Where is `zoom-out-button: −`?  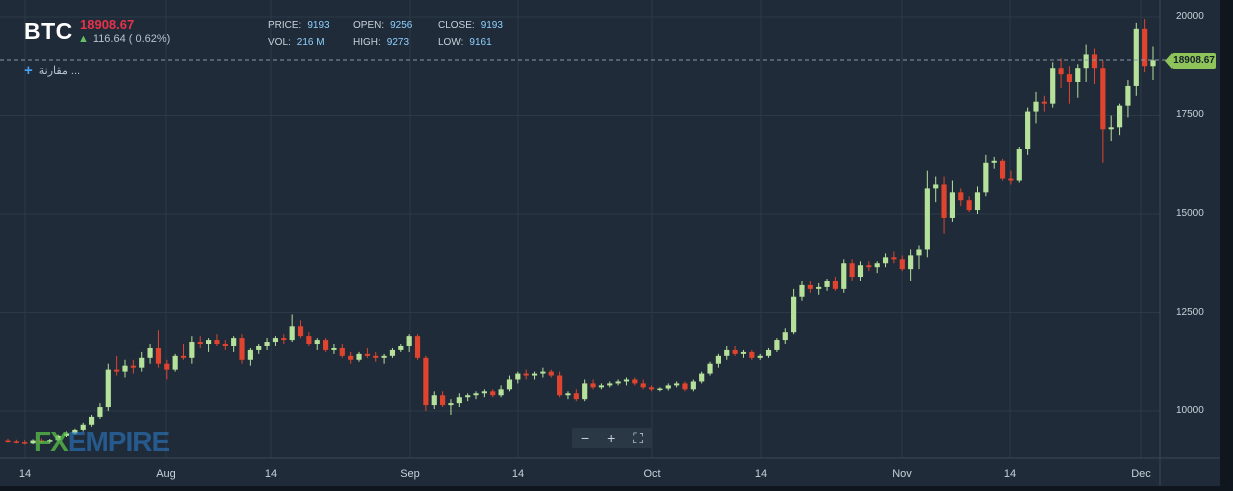 zoom-out-button: − is located at coordinates (585, 438).